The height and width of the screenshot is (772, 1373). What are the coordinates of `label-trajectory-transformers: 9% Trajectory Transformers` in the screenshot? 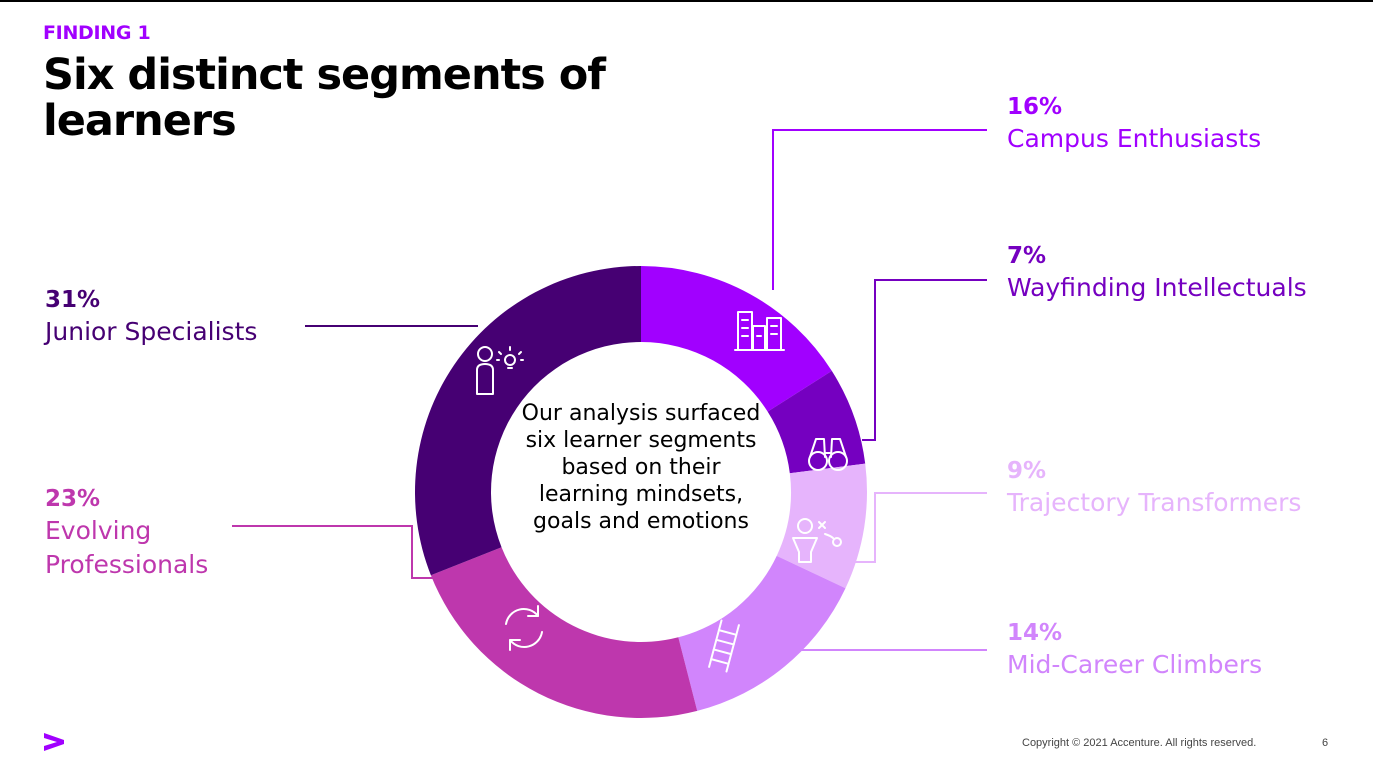 It's located at (1154, 488).